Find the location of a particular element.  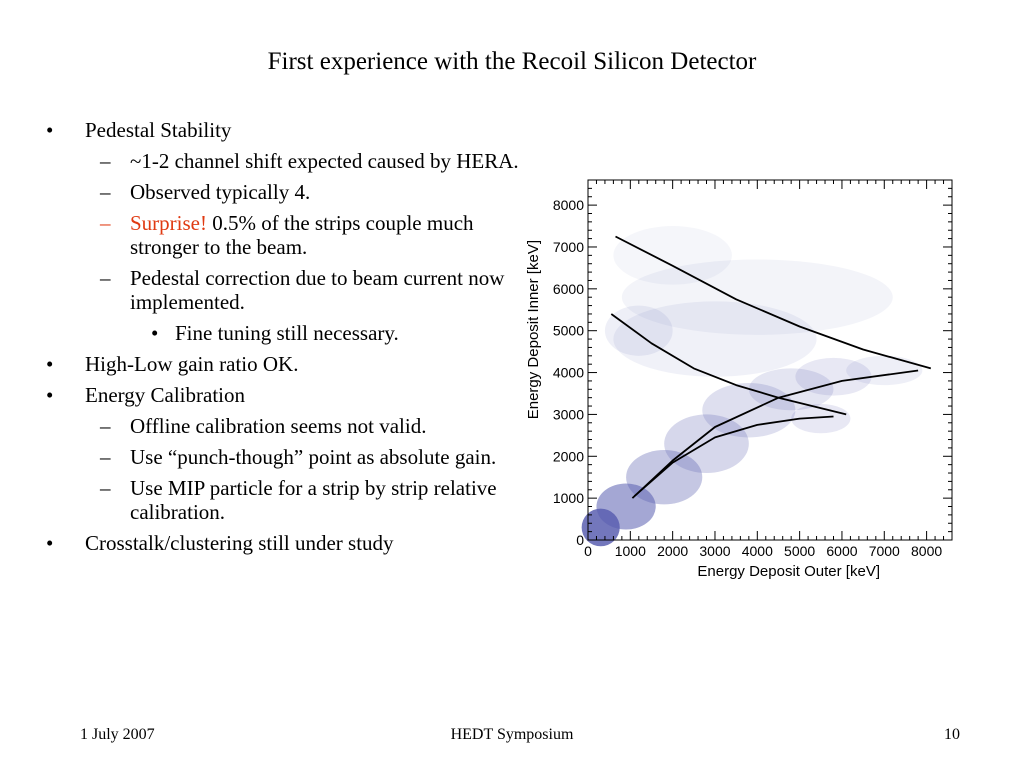

x-tick-label: 4000 is located at coordinates (757, 551).